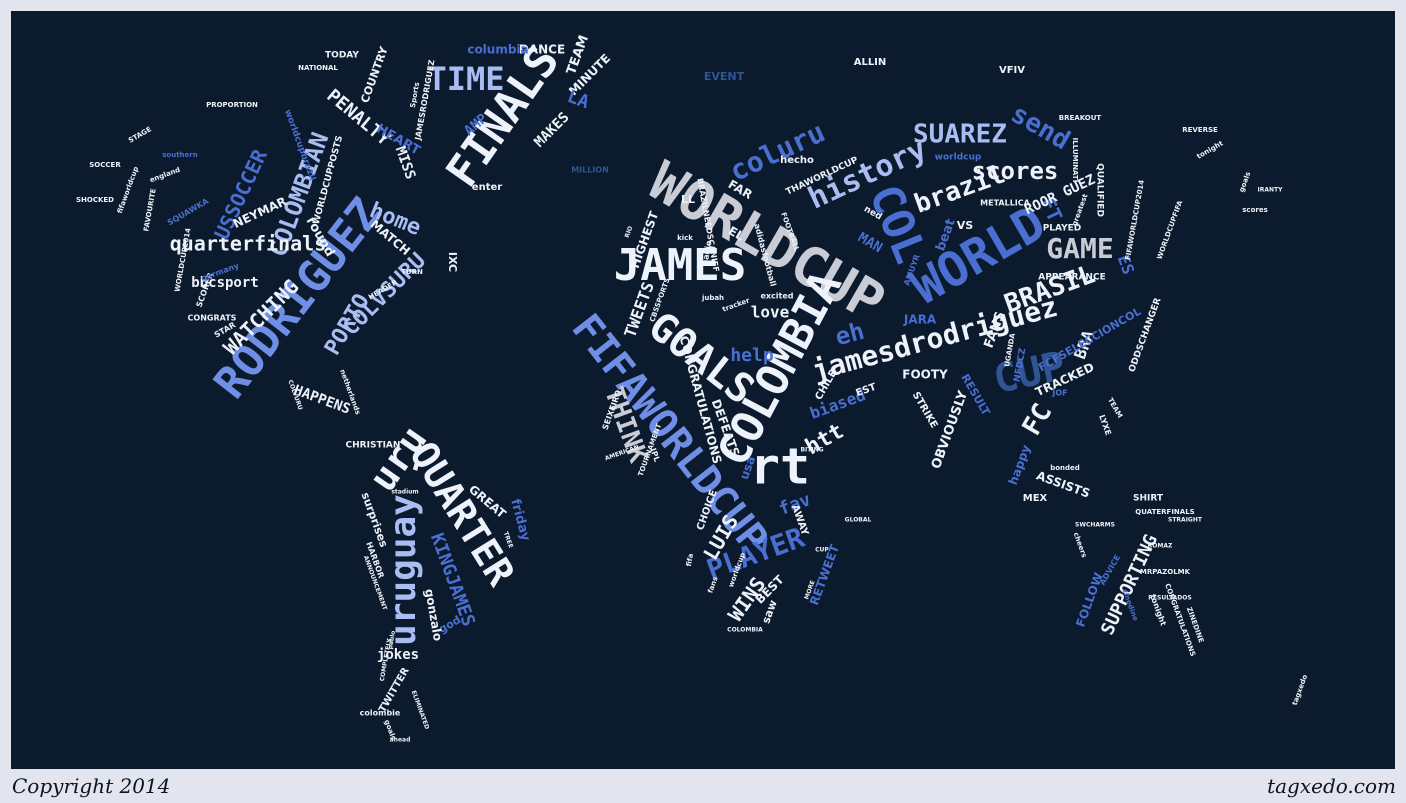  What do you see at coordinates (497, 50) in the screenshot?
I see `cloud-word: columbia` at bounding box center [497, 50].